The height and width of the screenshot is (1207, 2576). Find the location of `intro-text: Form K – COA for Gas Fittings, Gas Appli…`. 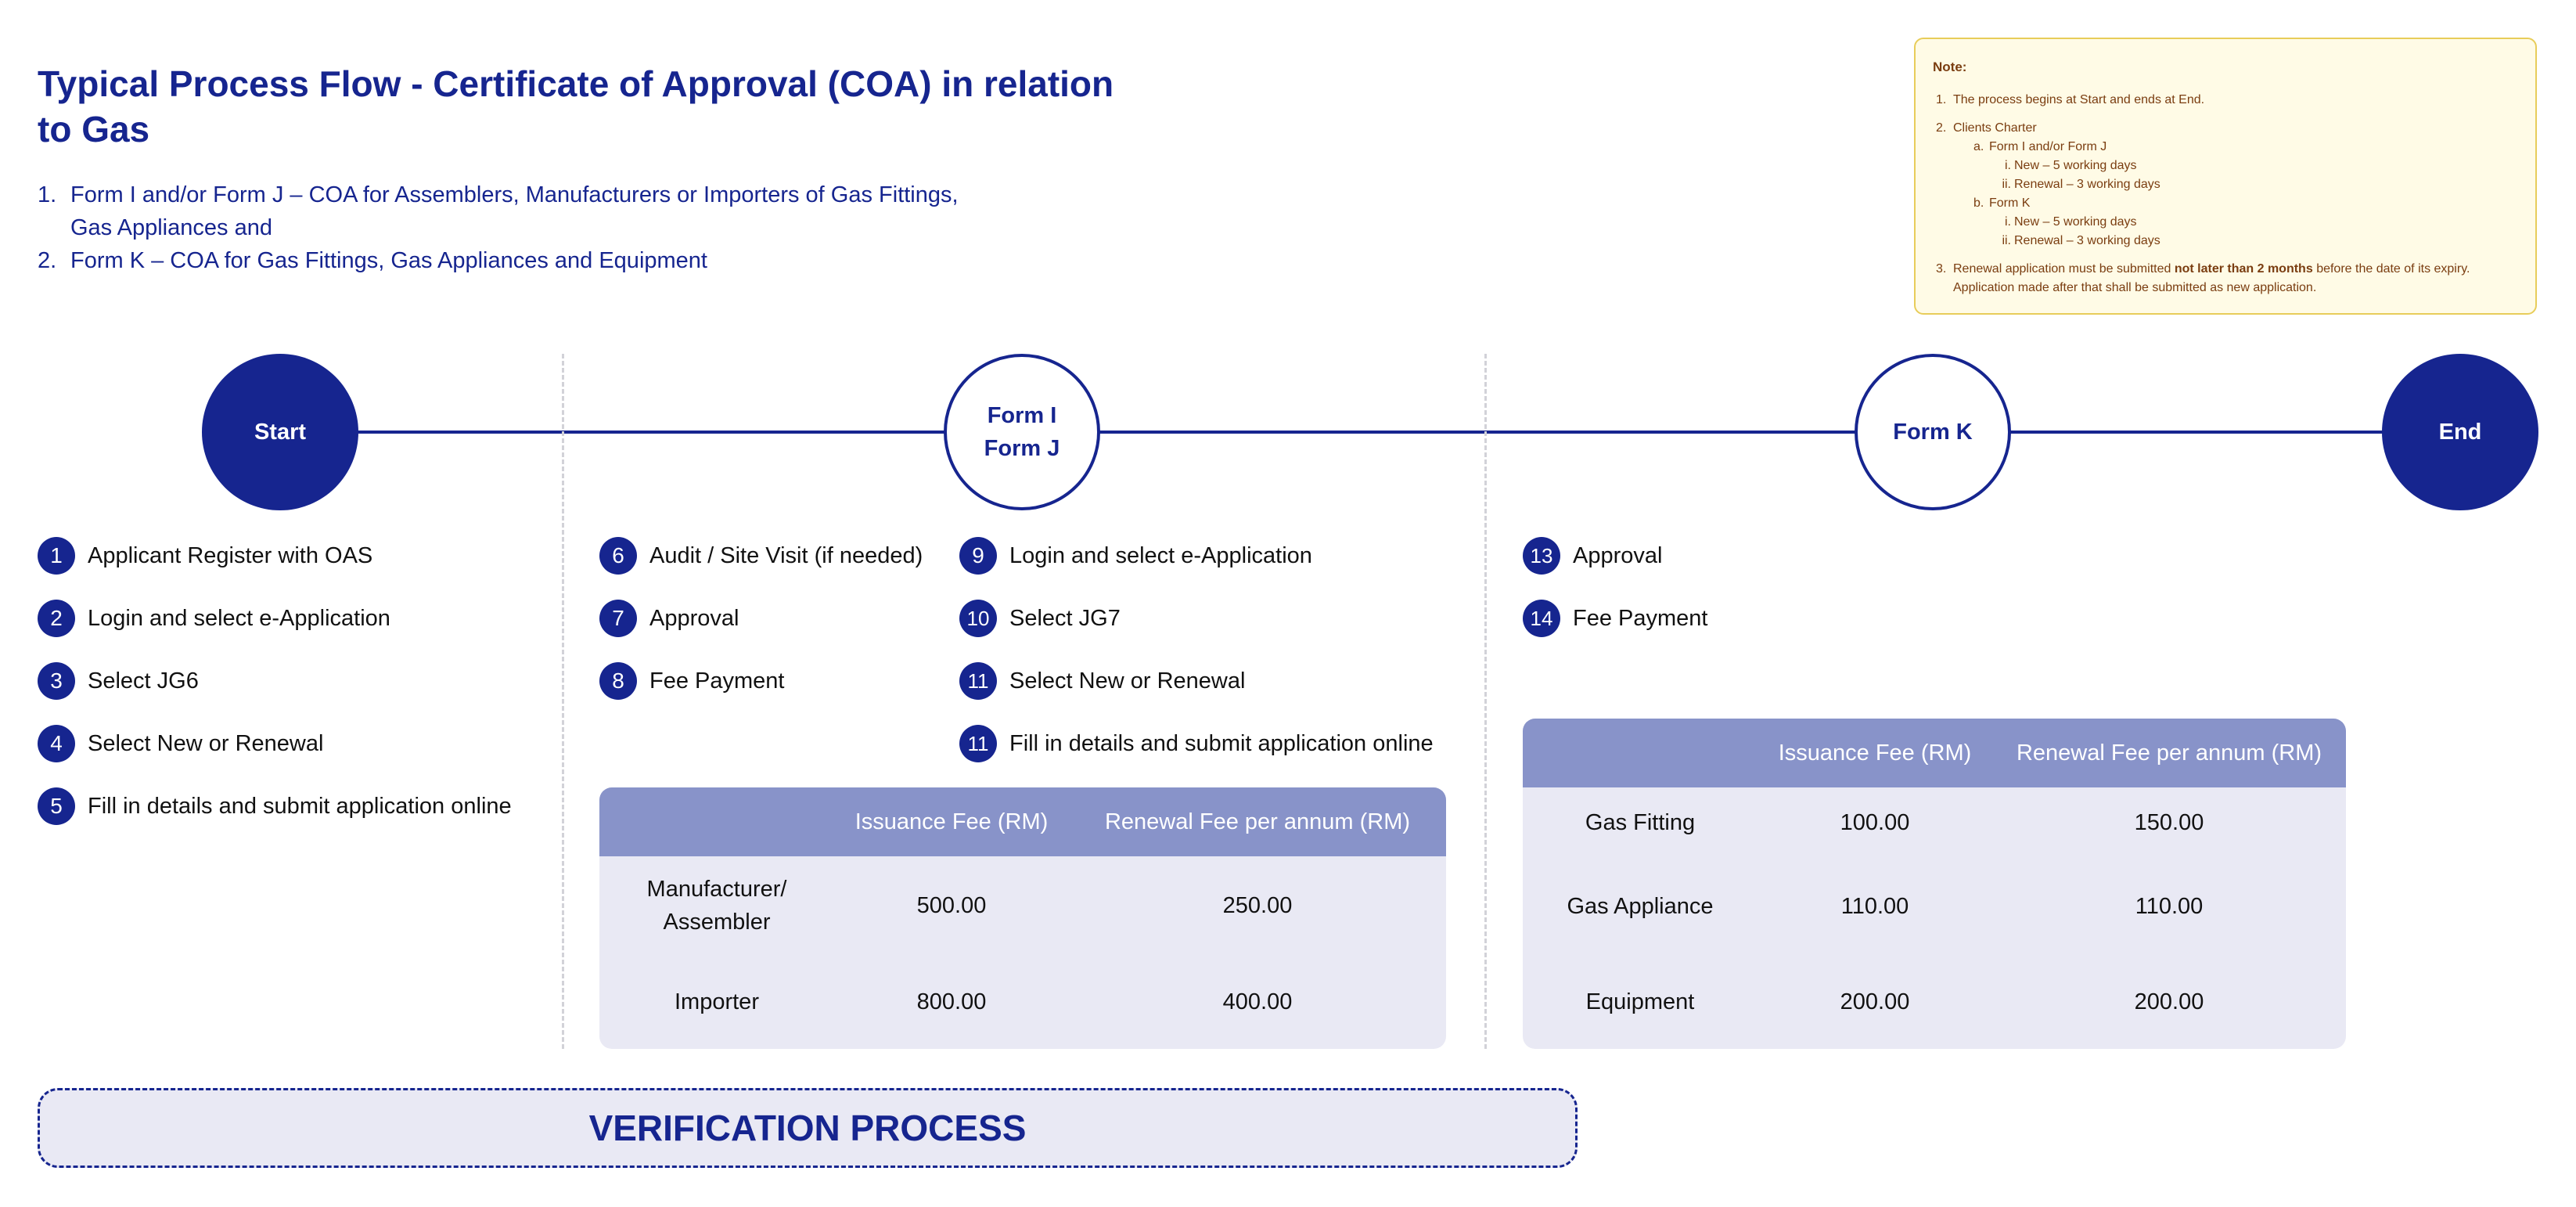

intro-text: Form K – COA for Gas Fittings, Gas Appli… is located at coordinates (389, 260).